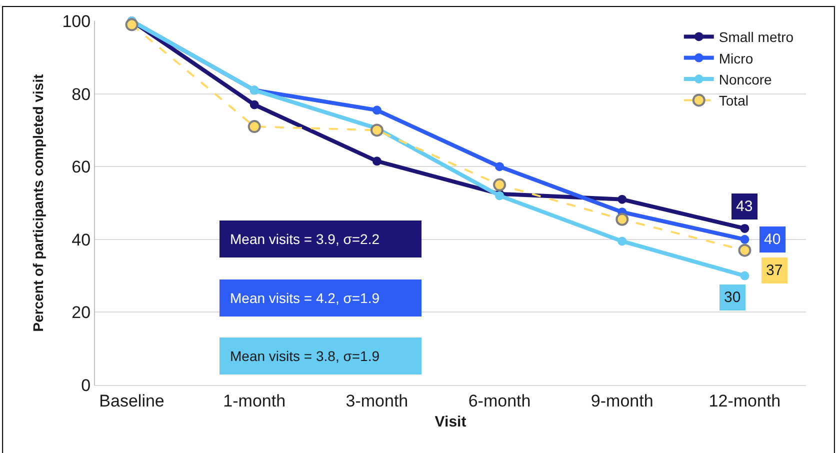  Describe the element at coordinates (81, 94) in the screenshot. I see `y-tick-label: 80` at that location.